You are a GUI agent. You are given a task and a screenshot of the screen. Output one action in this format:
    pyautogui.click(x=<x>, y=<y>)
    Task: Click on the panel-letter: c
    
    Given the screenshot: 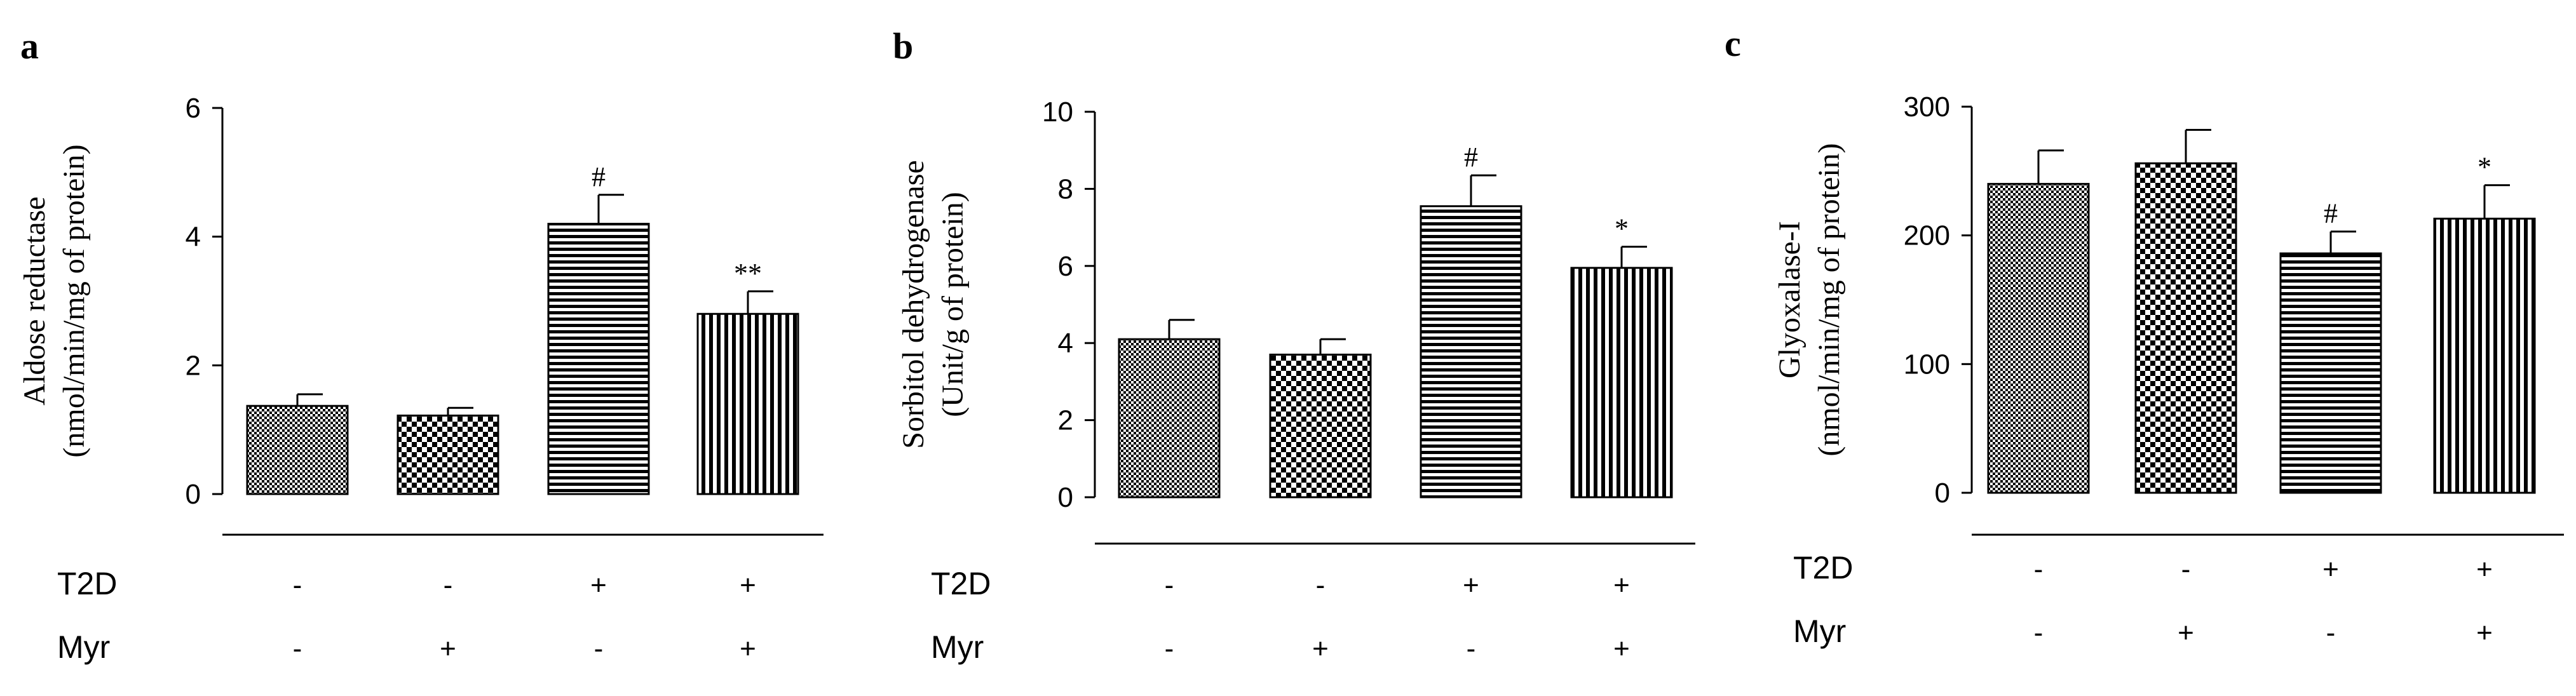 What is the action you would take?
    pyautogui.click(x=1733, y=43)
    